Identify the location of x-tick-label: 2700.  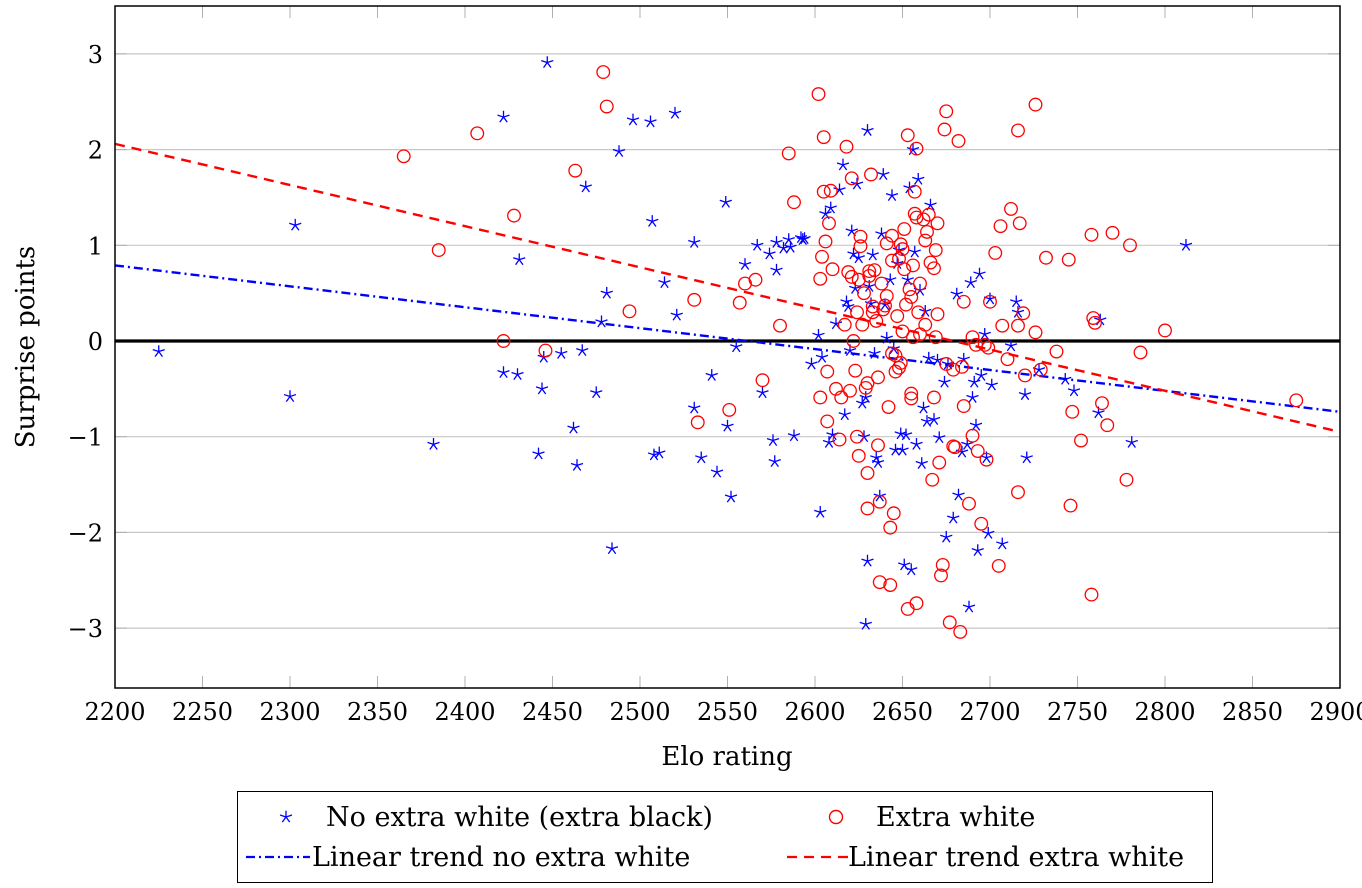
(989, 712).